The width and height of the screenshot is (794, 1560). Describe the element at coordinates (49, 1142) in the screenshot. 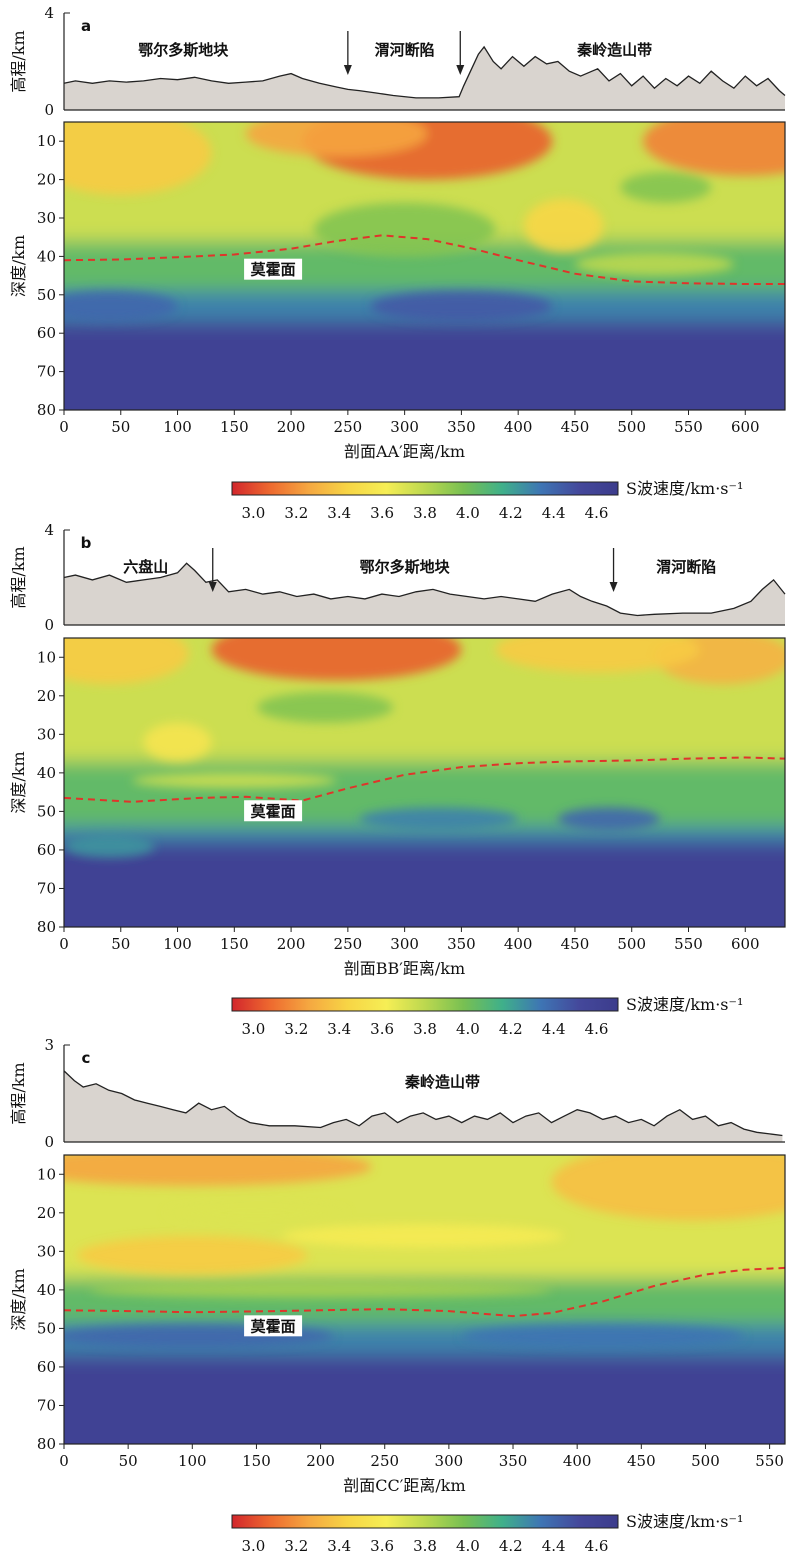

I see `elevation-tick-label: 0` at that location.